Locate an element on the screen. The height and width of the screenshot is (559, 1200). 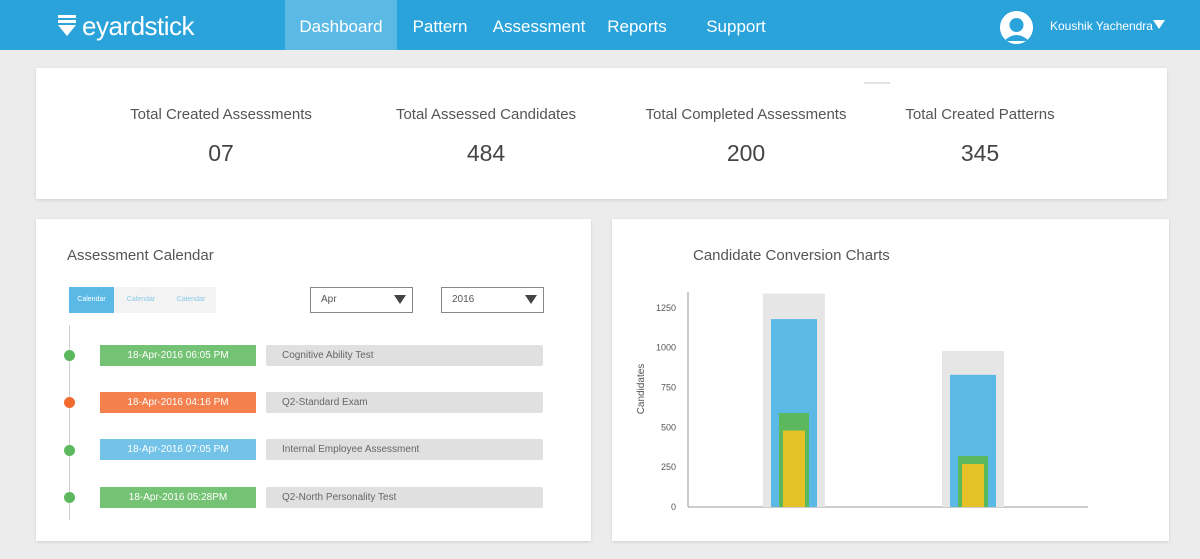
nav-reports: Reports is located at coordinates (637, 25).